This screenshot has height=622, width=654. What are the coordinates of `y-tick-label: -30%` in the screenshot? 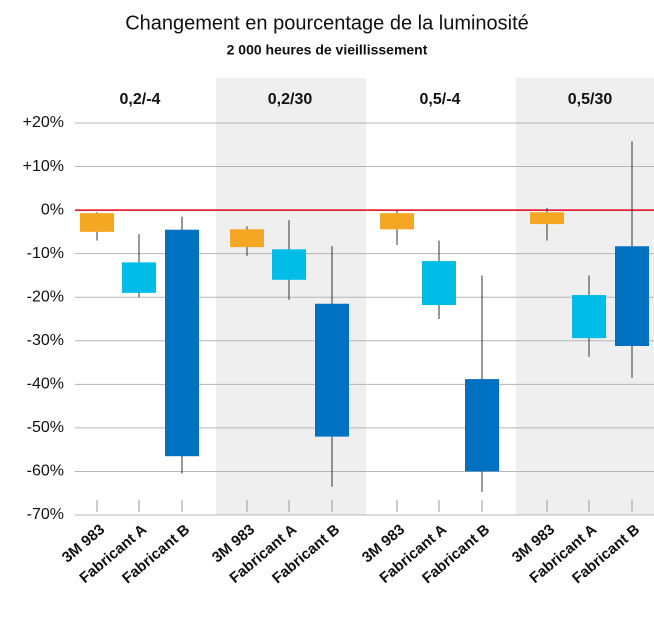 It's located at (45, 340).